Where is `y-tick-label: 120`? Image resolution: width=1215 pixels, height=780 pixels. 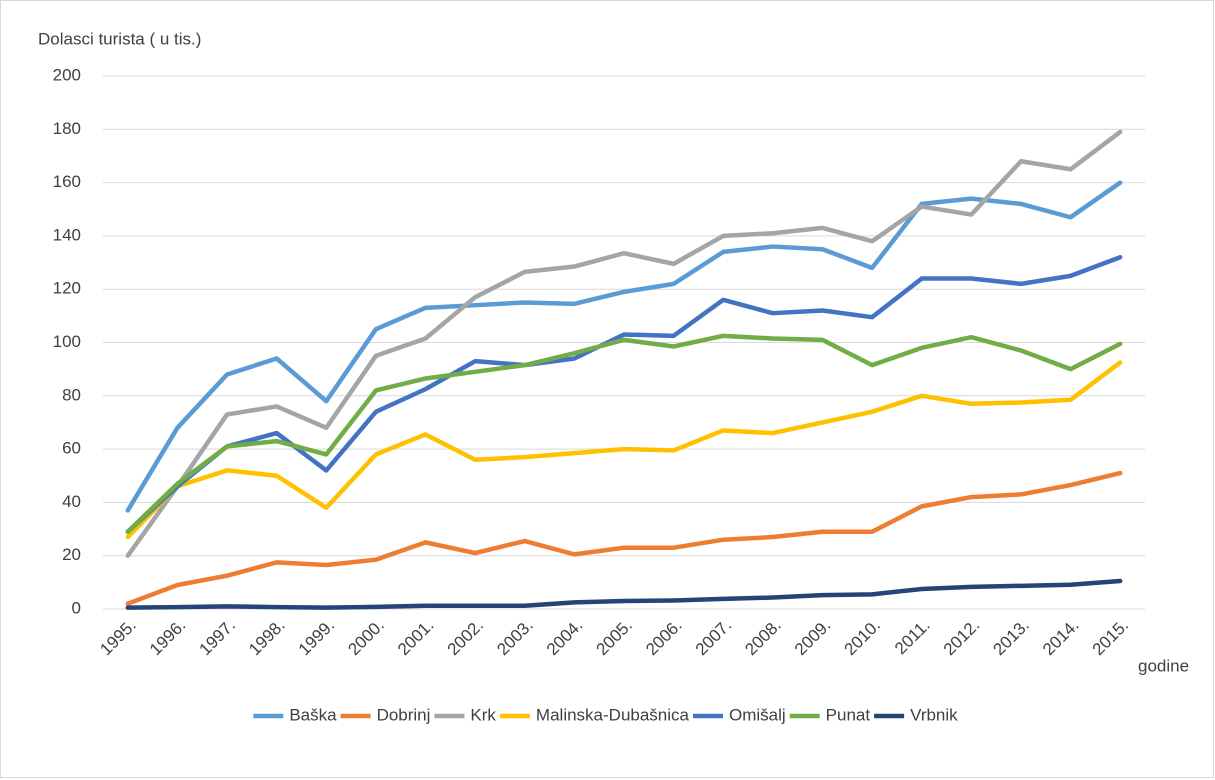
y-tick-label: 120 is located at coordinates (67, 288).